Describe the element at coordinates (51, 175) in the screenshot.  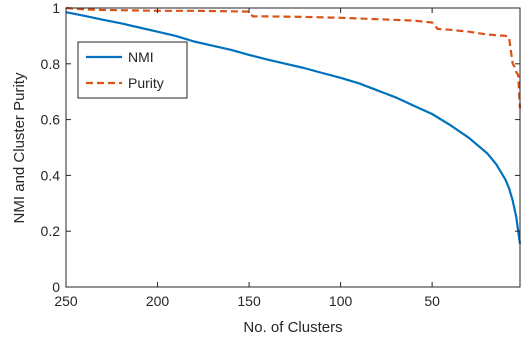
I see `y-tick-label: 0.4` at that location.